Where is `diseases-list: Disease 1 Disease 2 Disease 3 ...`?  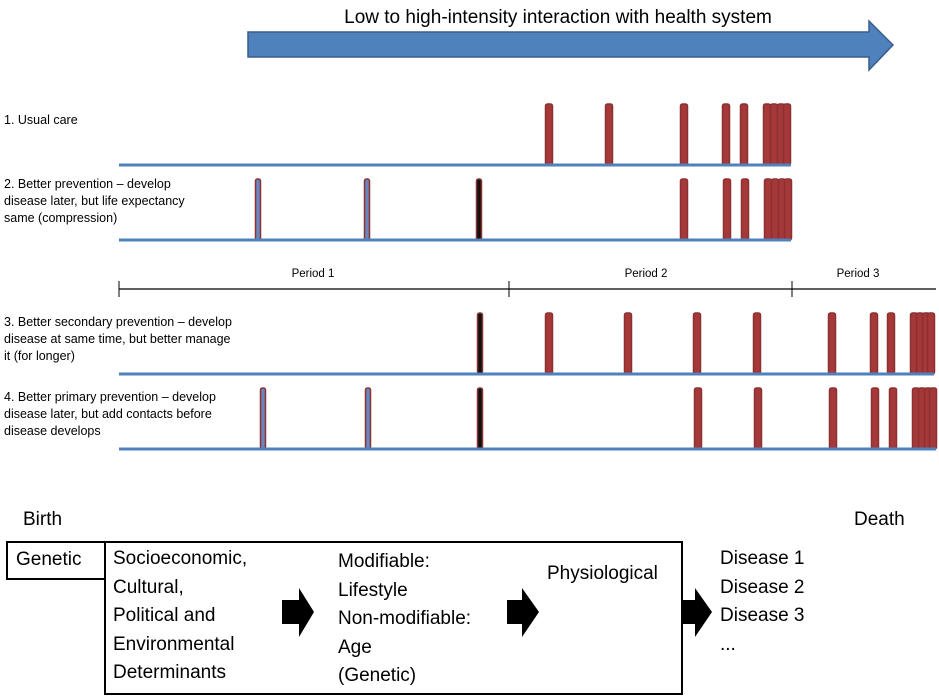
diseases-list: Disease 1 Disease 2 Disease 3 ... is located at coordinates (762, 601).